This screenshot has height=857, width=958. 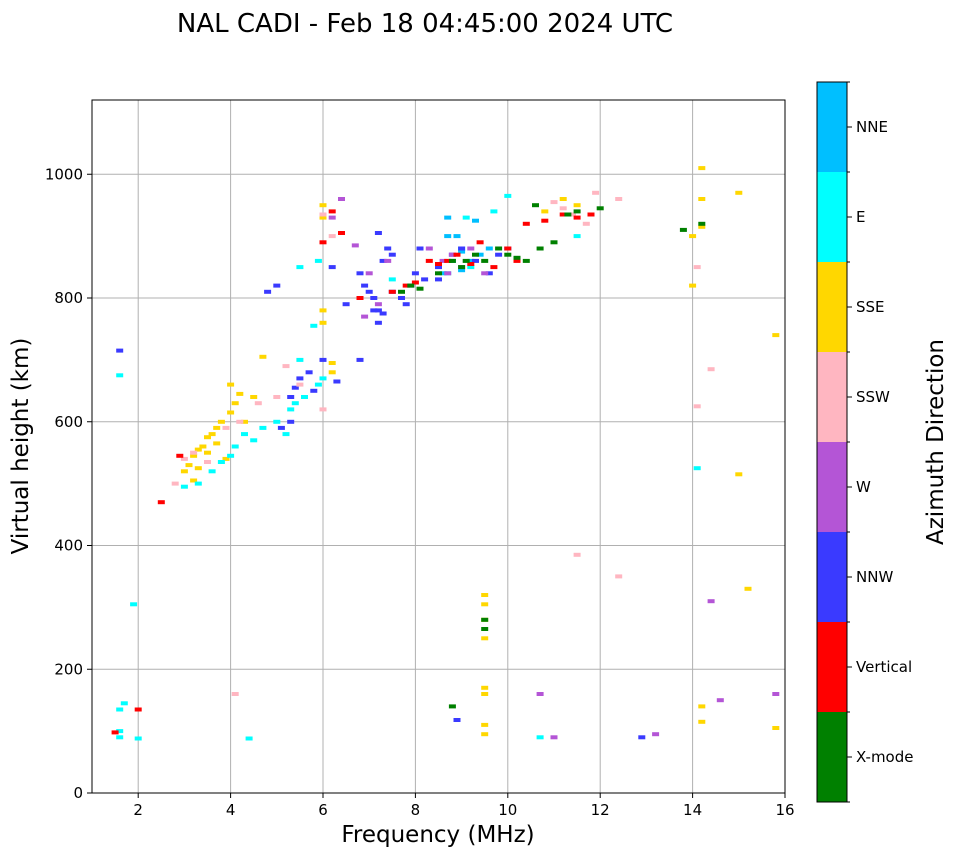 What do you see at coordinates (68, 546) in the screenshot?
I see `y-tick-label: 400` at bounding box center [68, 546].